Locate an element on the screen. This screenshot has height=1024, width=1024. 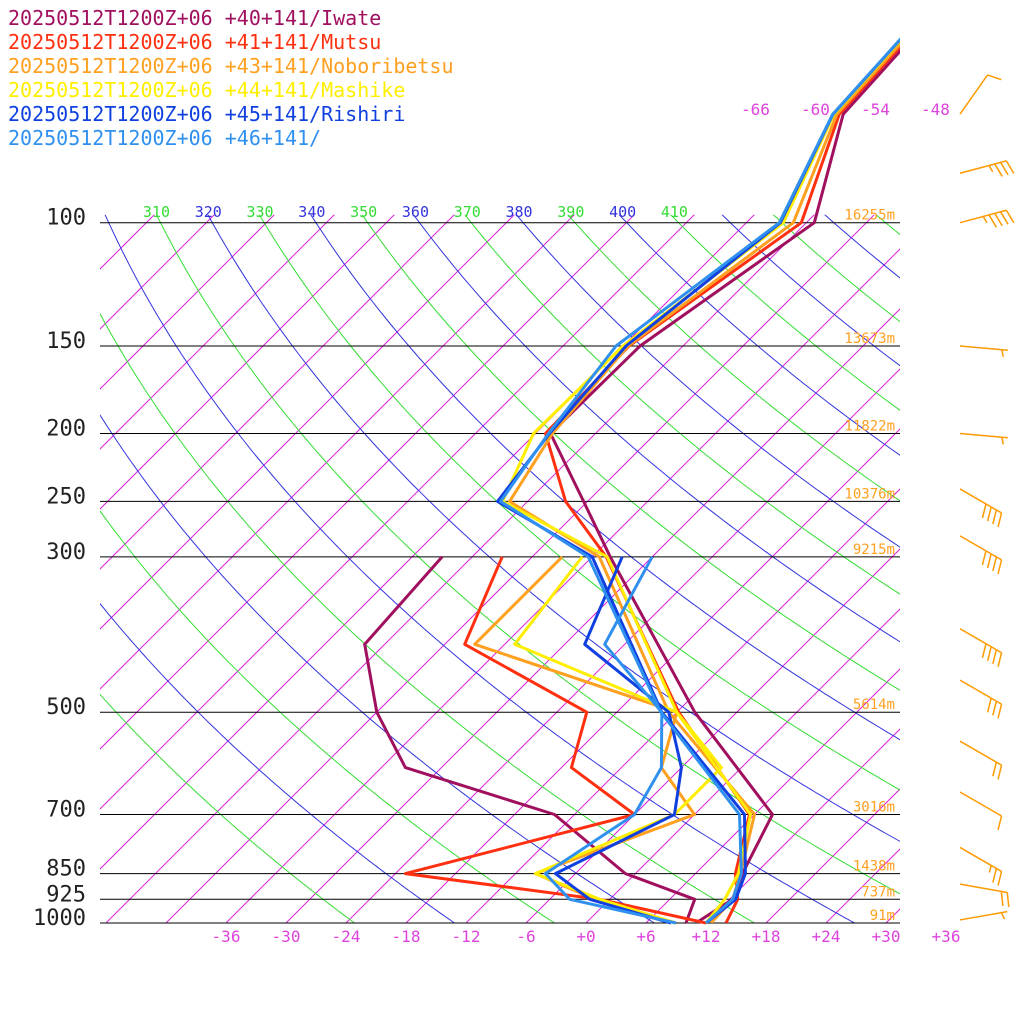
upper-isotherm-label: -54 is located at coordinates (875, 109).